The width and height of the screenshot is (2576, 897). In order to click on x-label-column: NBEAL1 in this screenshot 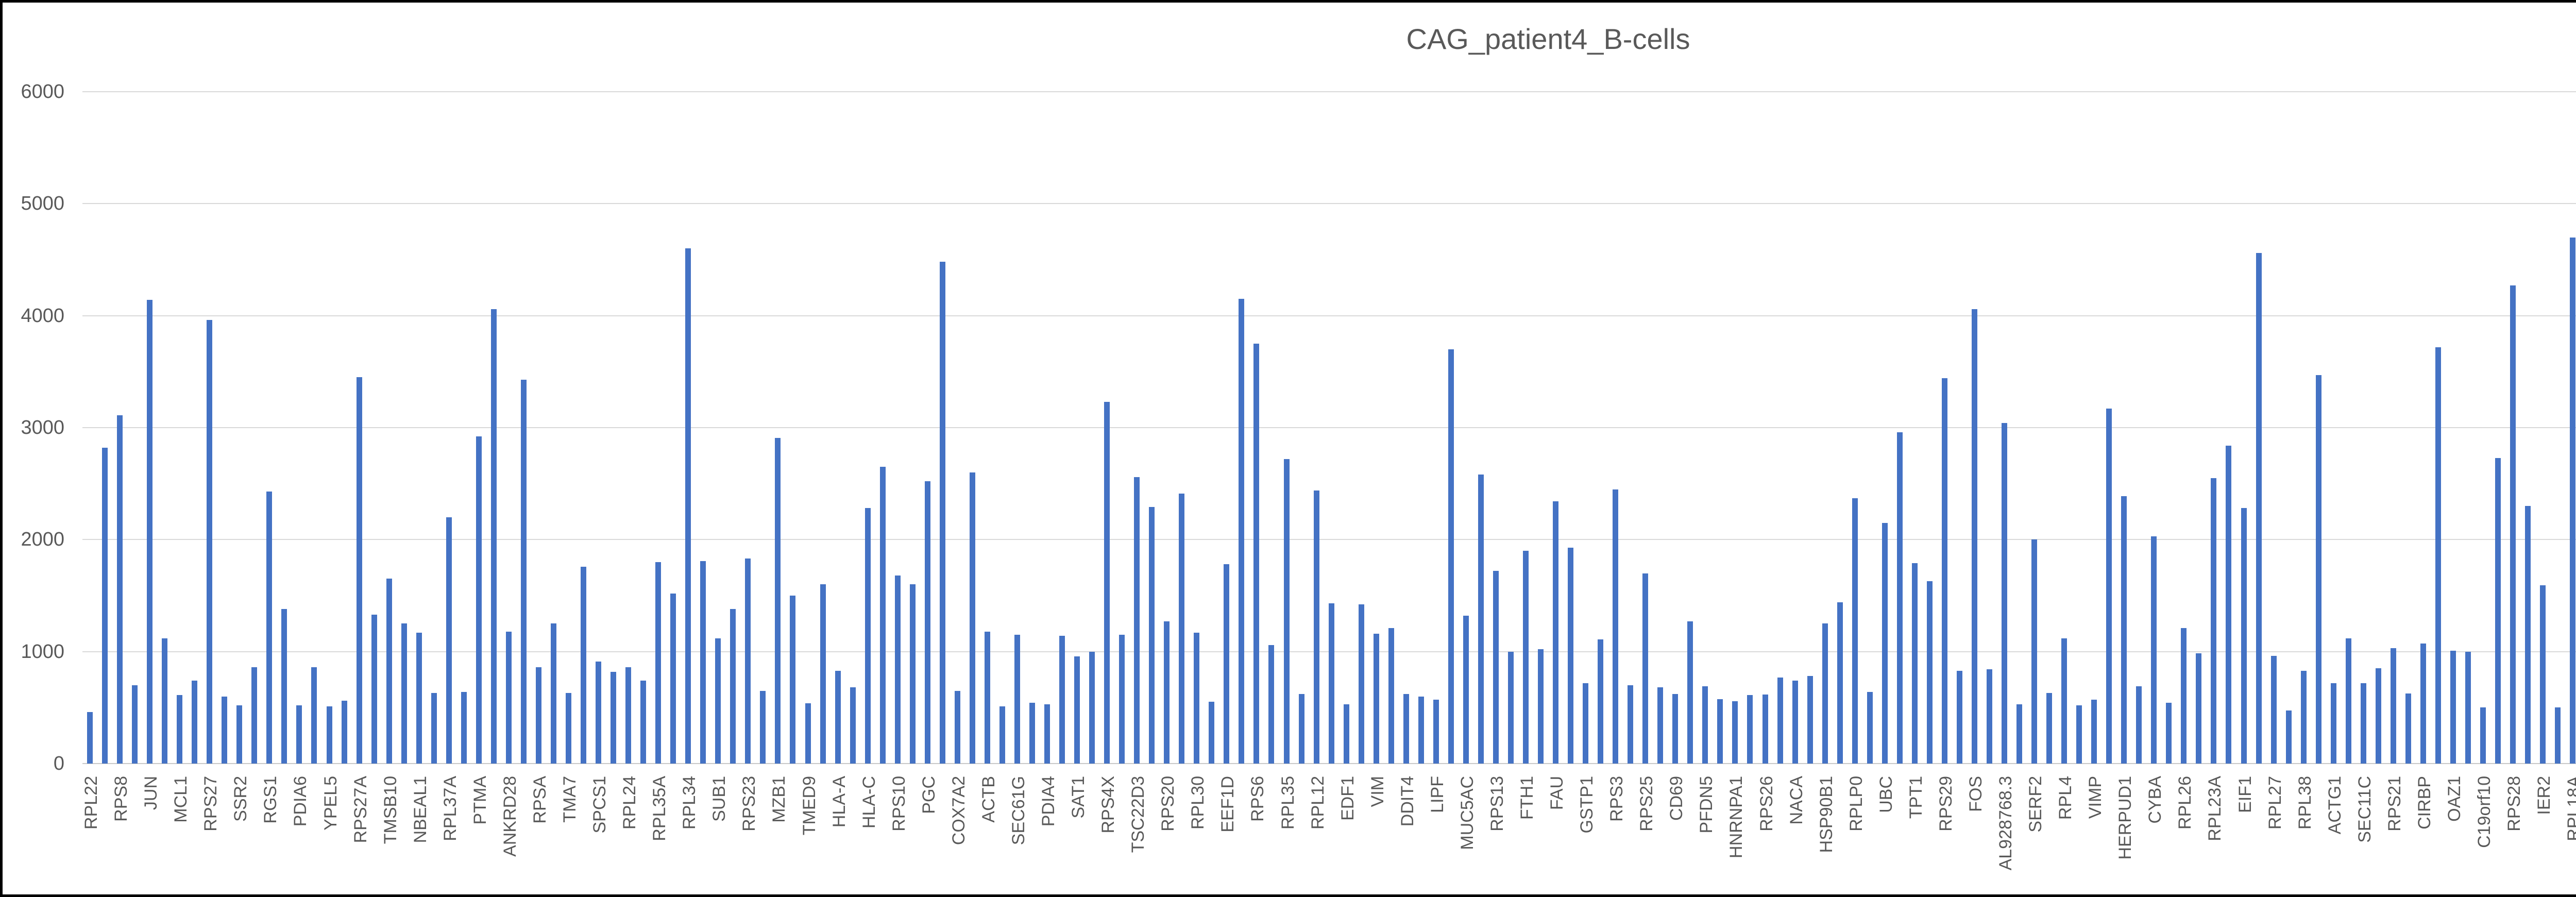, I will do `click(420, 835)`.